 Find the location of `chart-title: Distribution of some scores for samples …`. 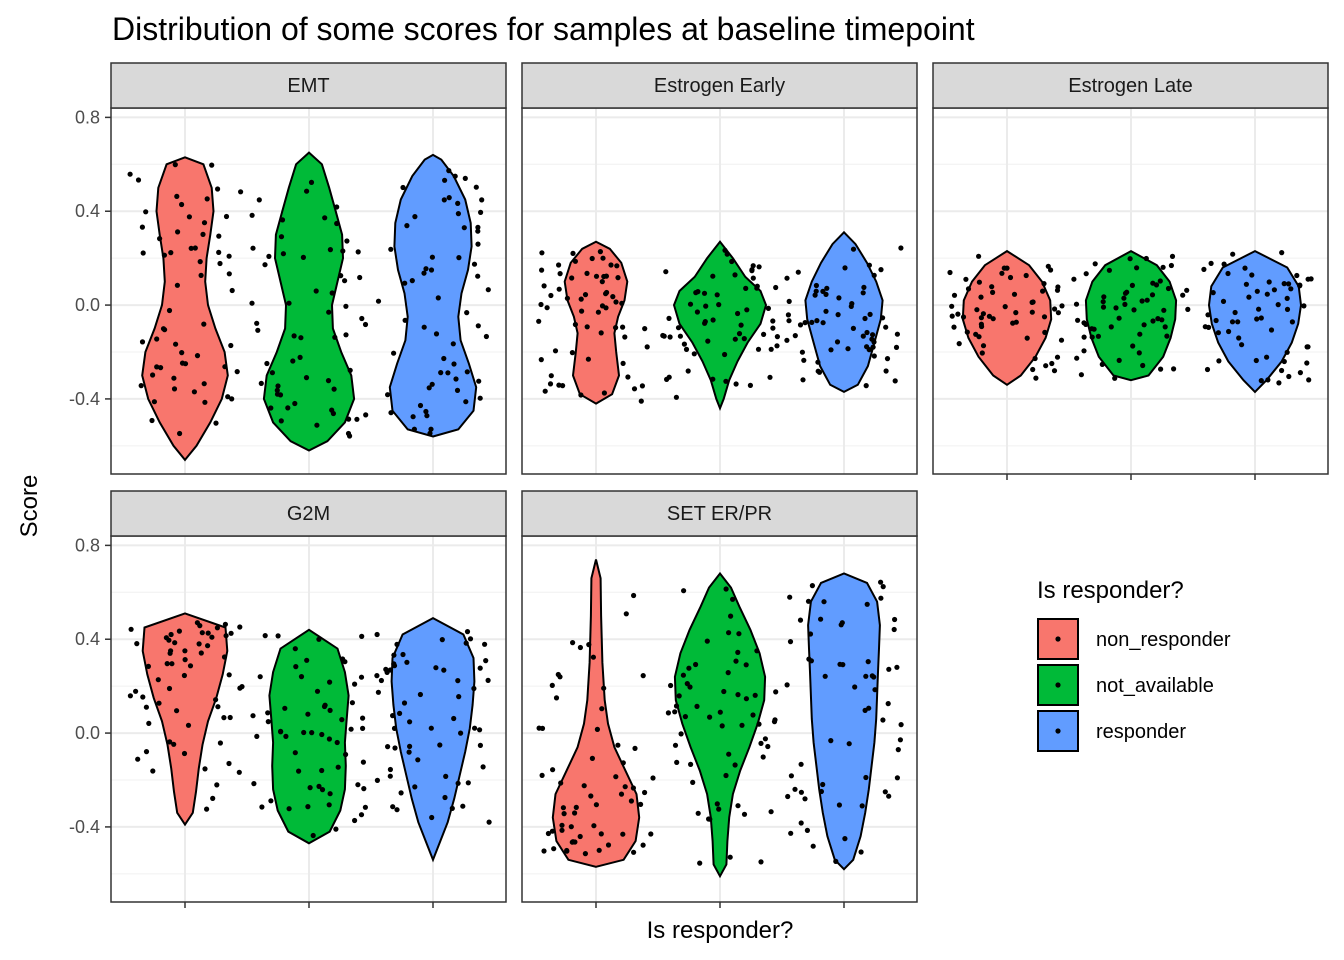

chart-title: Distribution of some scores for samples … is located at coordinates (543, 29).